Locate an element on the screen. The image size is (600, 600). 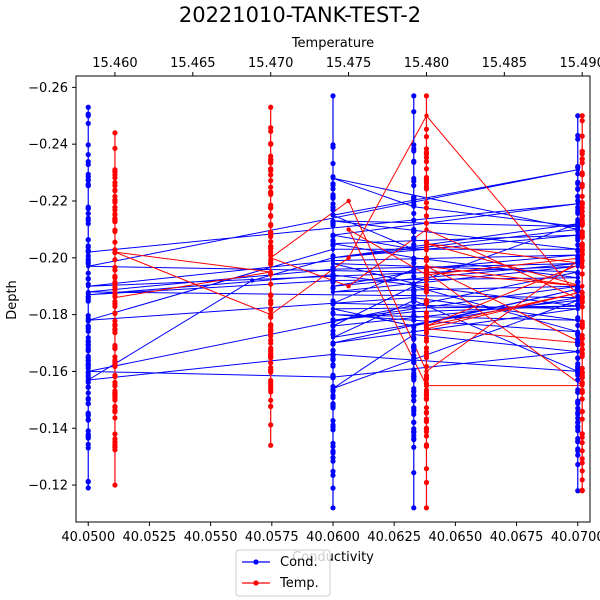
y-tick-label: −0.20 is located at coordinates (48, 258).